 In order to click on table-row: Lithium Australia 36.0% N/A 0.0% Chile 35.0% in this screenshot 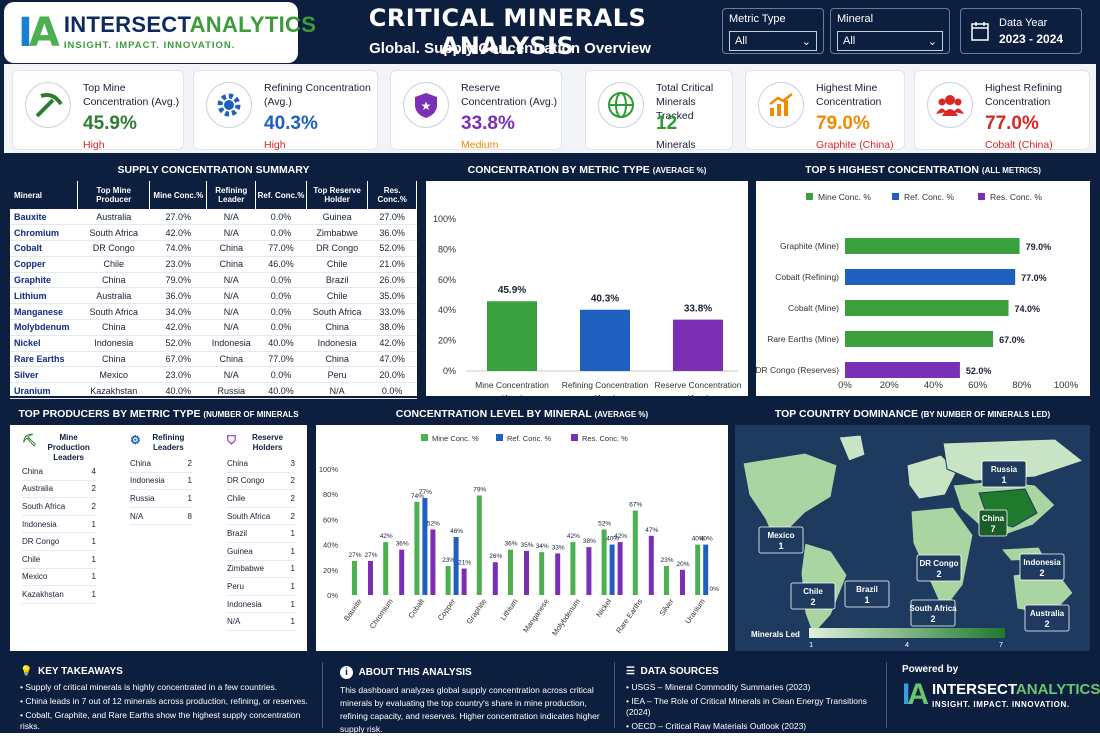, I will do `click(213, 296)`.